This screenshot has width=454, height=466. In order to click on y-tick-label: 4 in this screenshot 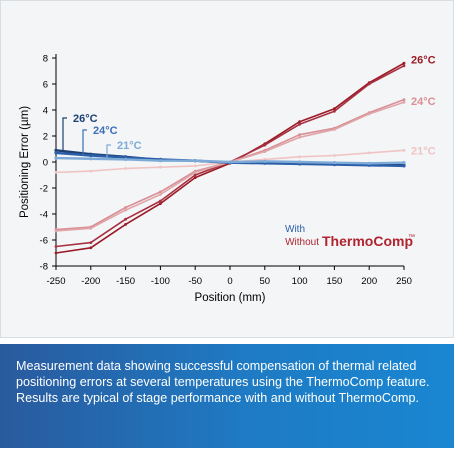, I will do `click(45, 111)`.